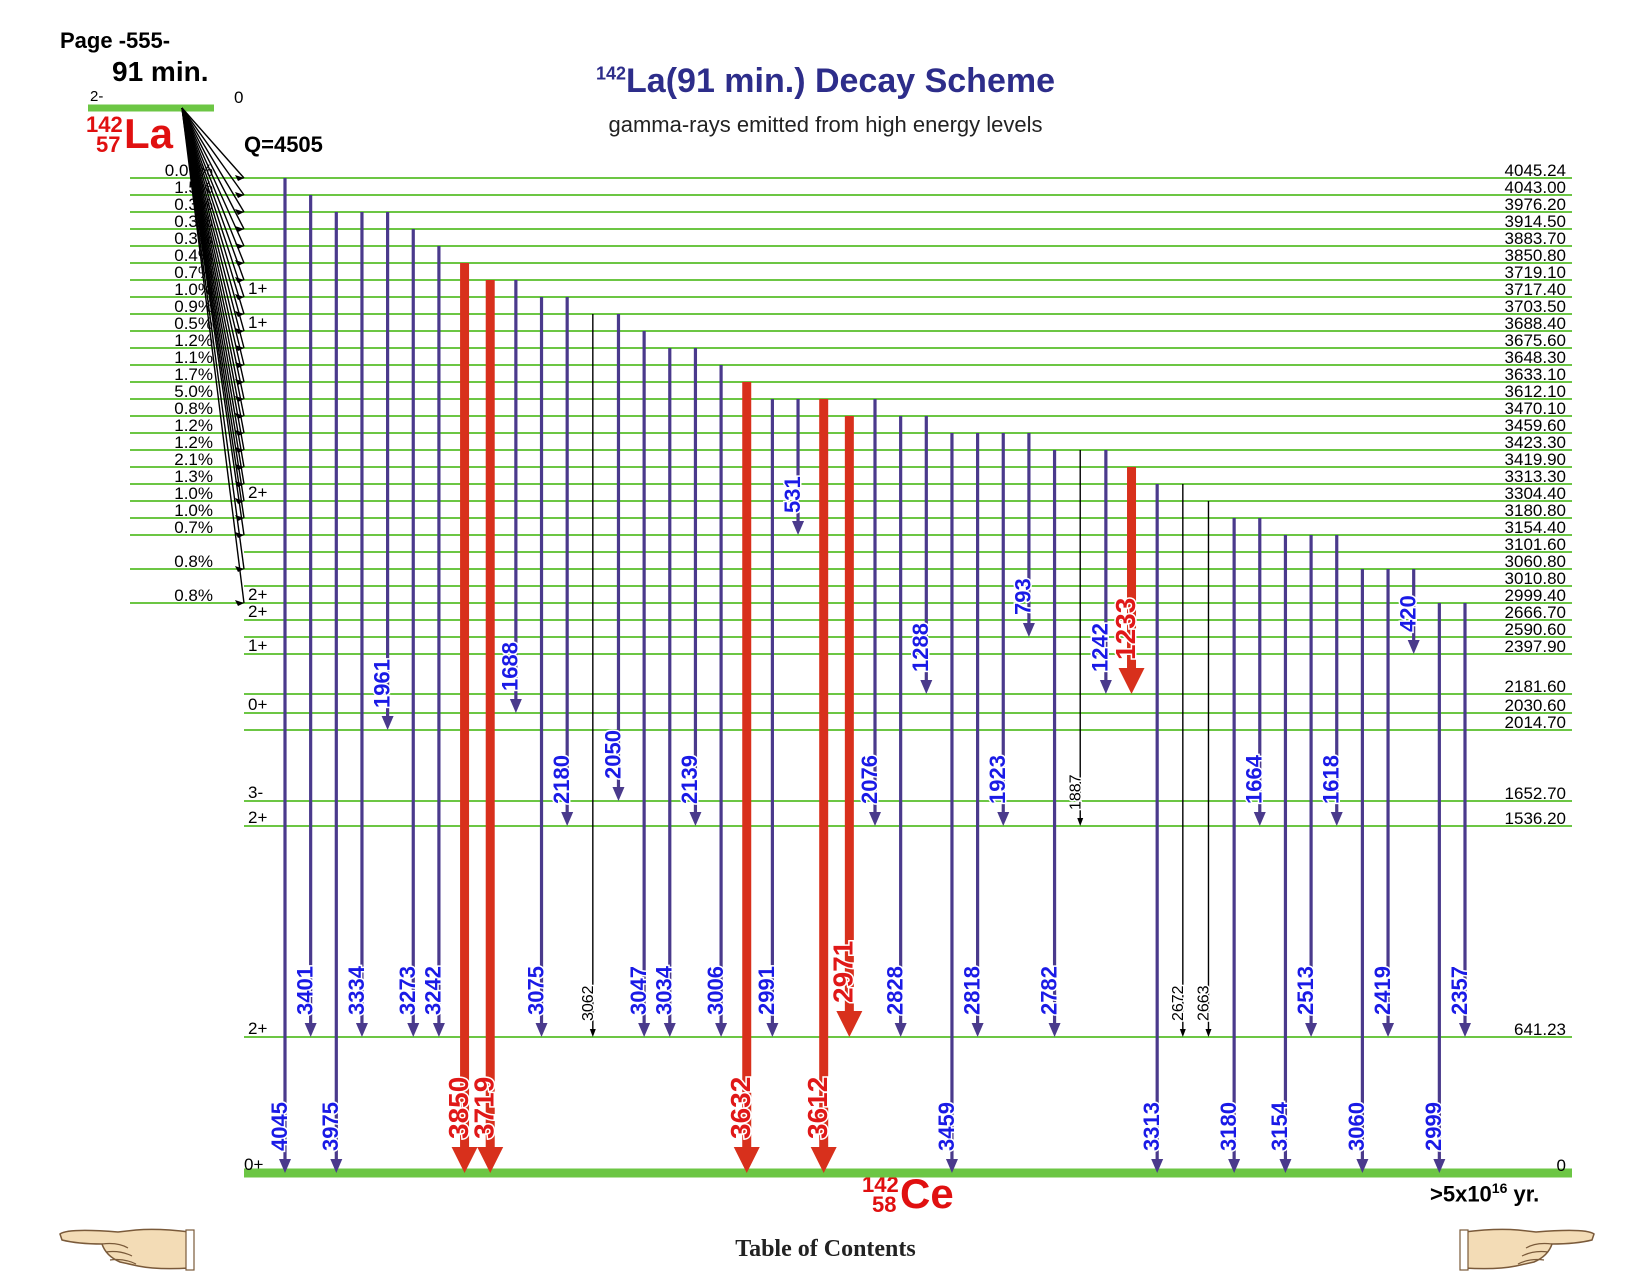 This screenshot has width=1651, height=1275. Describe the element at coordinates (1523, 1194) in the screenshot. I see `stability-unit: yr.` at that location.